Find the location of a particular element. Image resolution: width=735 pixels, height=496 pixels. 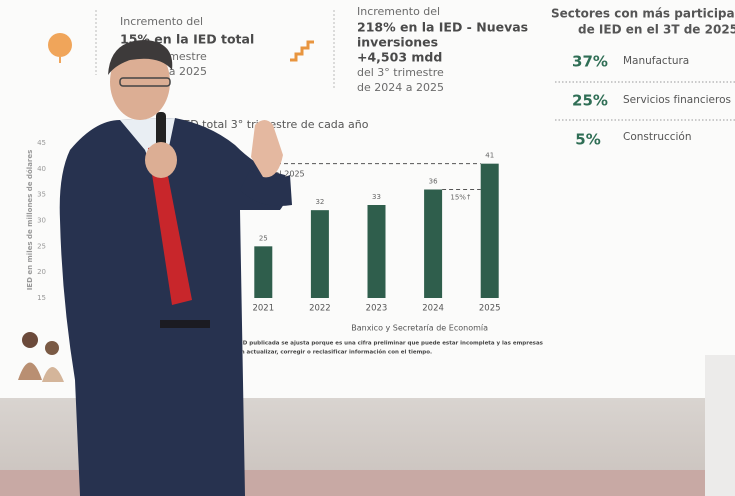

illustration is located at coordinates (41, 357).